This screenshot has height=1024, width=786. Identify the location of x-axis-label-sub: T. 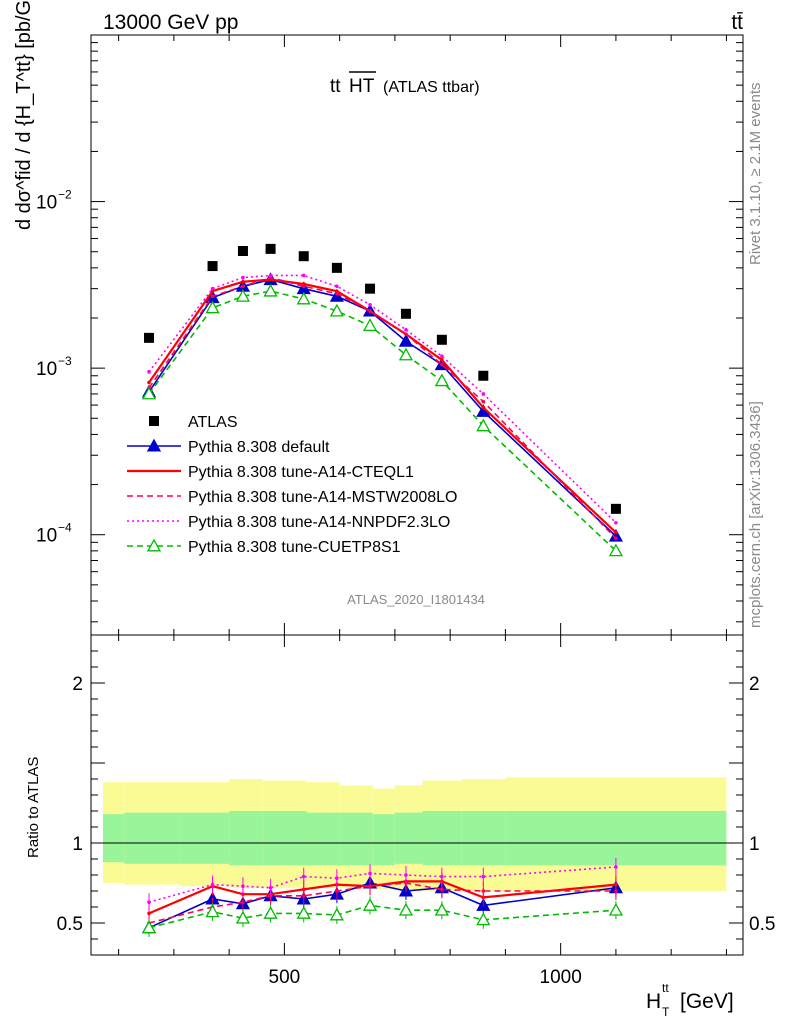
(666, 1012).